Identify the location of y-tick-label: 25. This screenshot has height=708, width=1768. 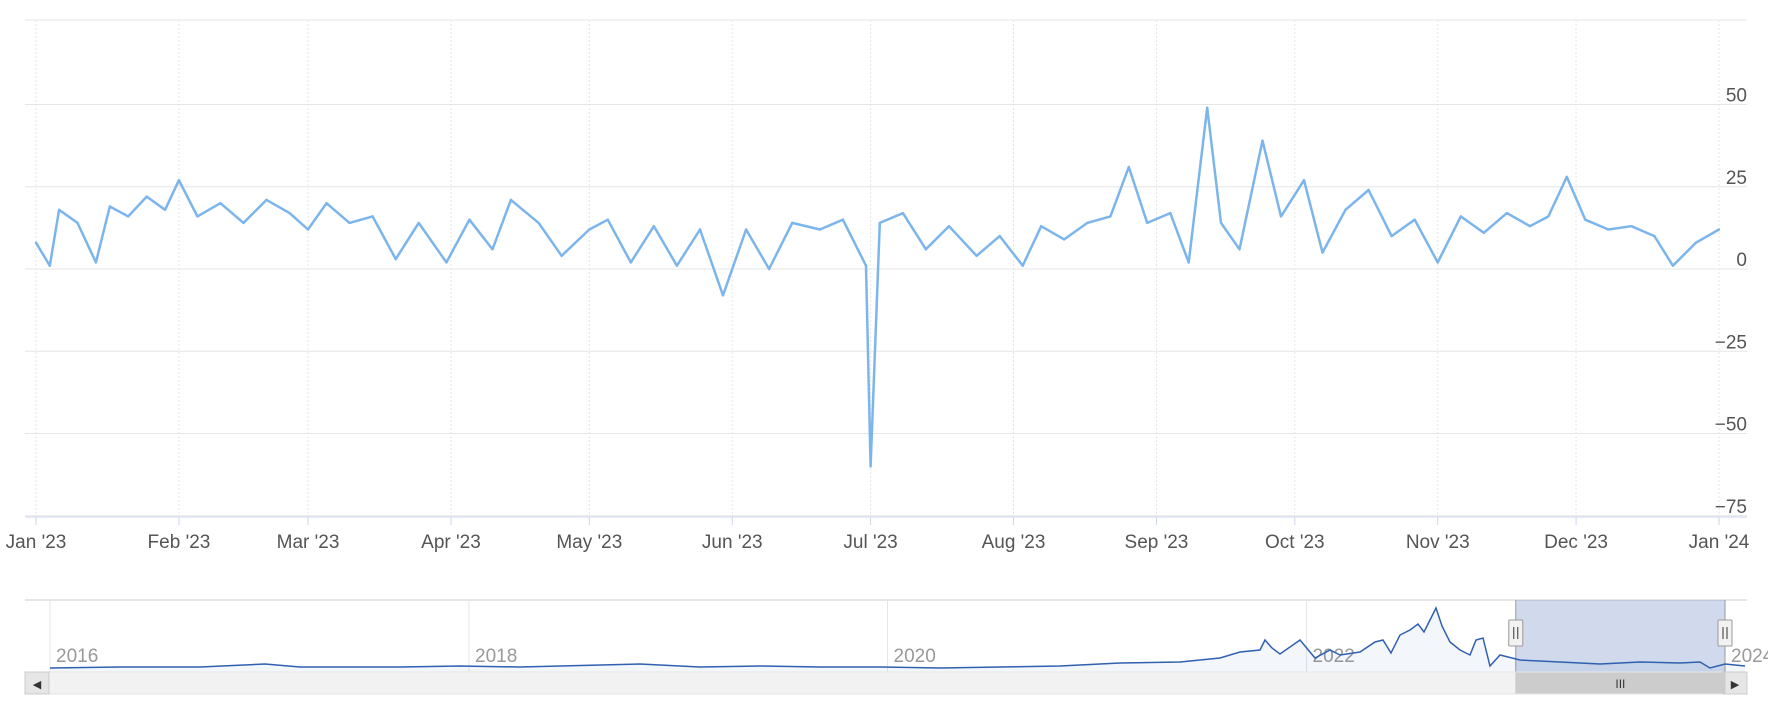
(1736, 178).